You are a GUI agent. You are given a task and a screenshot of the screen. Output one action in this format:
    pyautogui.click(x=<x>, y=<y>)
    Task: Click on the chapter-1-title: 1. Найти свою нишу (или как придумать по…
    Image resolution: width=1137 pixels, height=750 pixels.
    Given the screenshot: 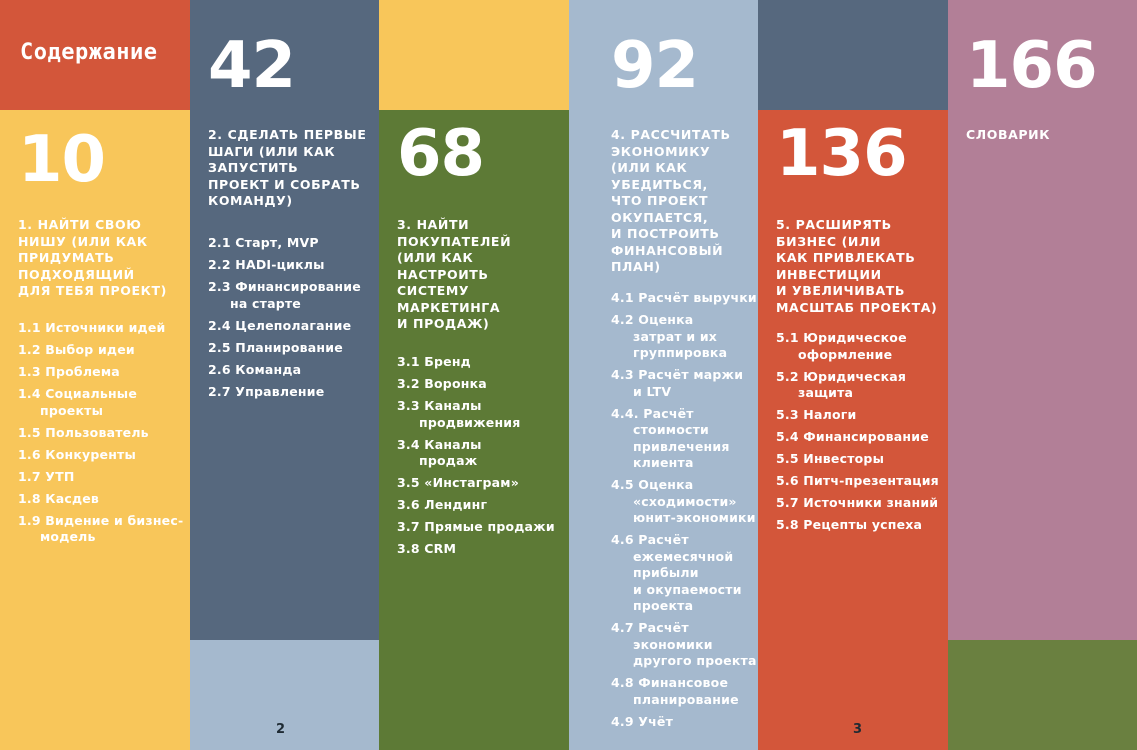 What is the action you would take?
    pyautogui.click(x=92, y=257)
    